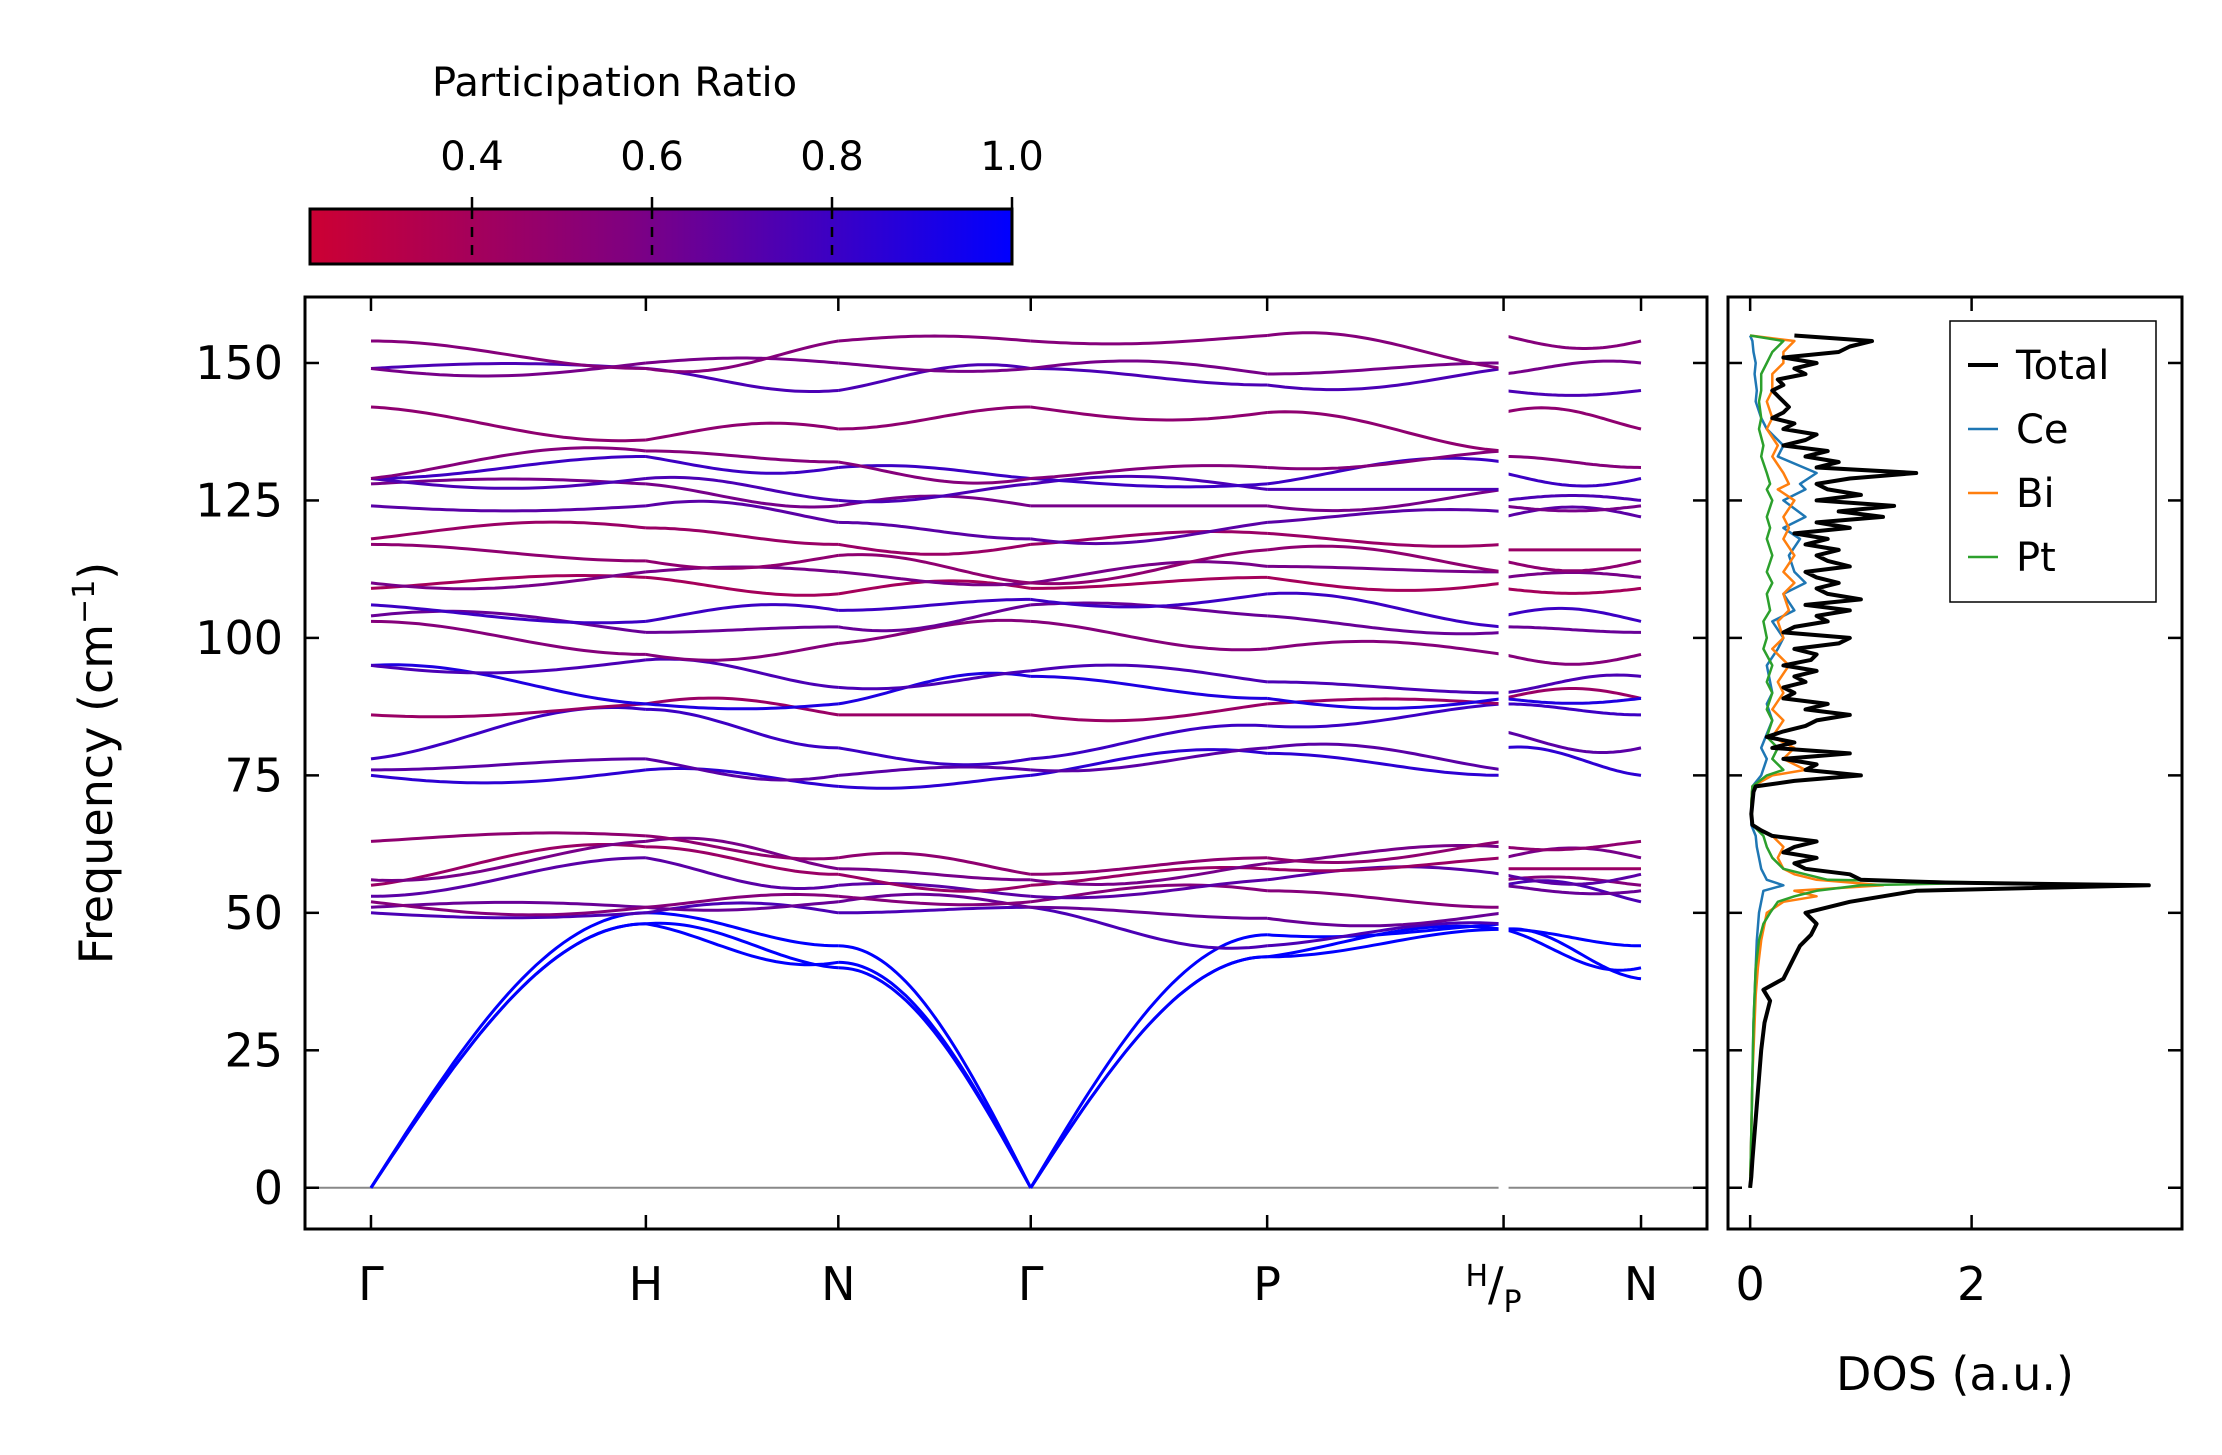 This screenshot has width=2222, height=1455. What do you see at coordinates (1971, 1284) in the screenshot?
I see `dos-x-tick-label: 2` at bounding box center [1971, 1284].